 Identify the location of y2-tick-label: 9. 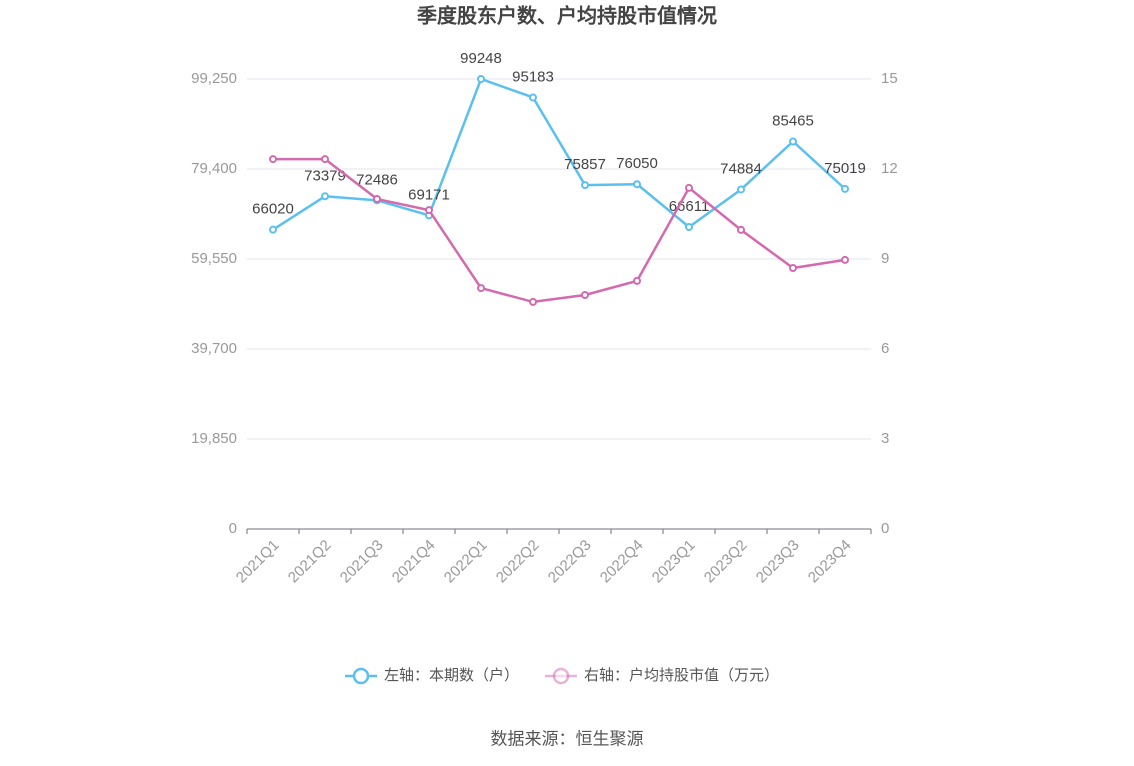
(885, 258).